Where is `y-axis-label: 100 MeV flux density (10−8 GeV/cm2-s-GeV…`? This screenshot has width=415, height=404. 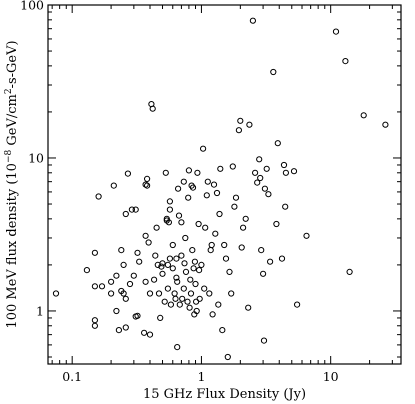
y-axis-label: 100 MeV flux density (10−8 GeV/cm2-s-GeV… is located at coordinates (12, 184).